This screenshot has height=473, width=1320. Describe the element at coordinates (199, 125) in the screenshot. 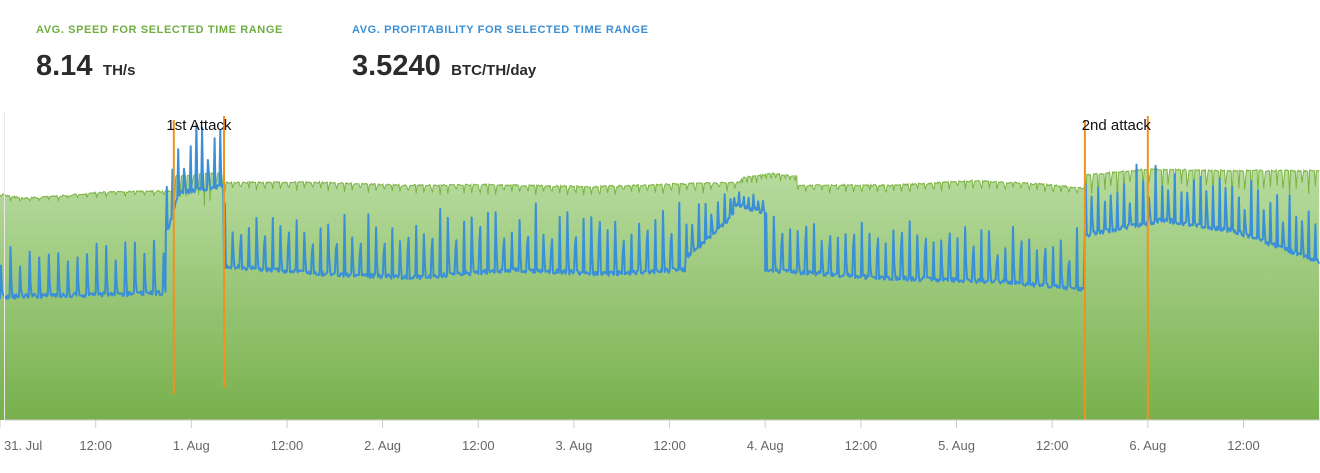

I see `attack-1-label: 1st Attack` at that location.